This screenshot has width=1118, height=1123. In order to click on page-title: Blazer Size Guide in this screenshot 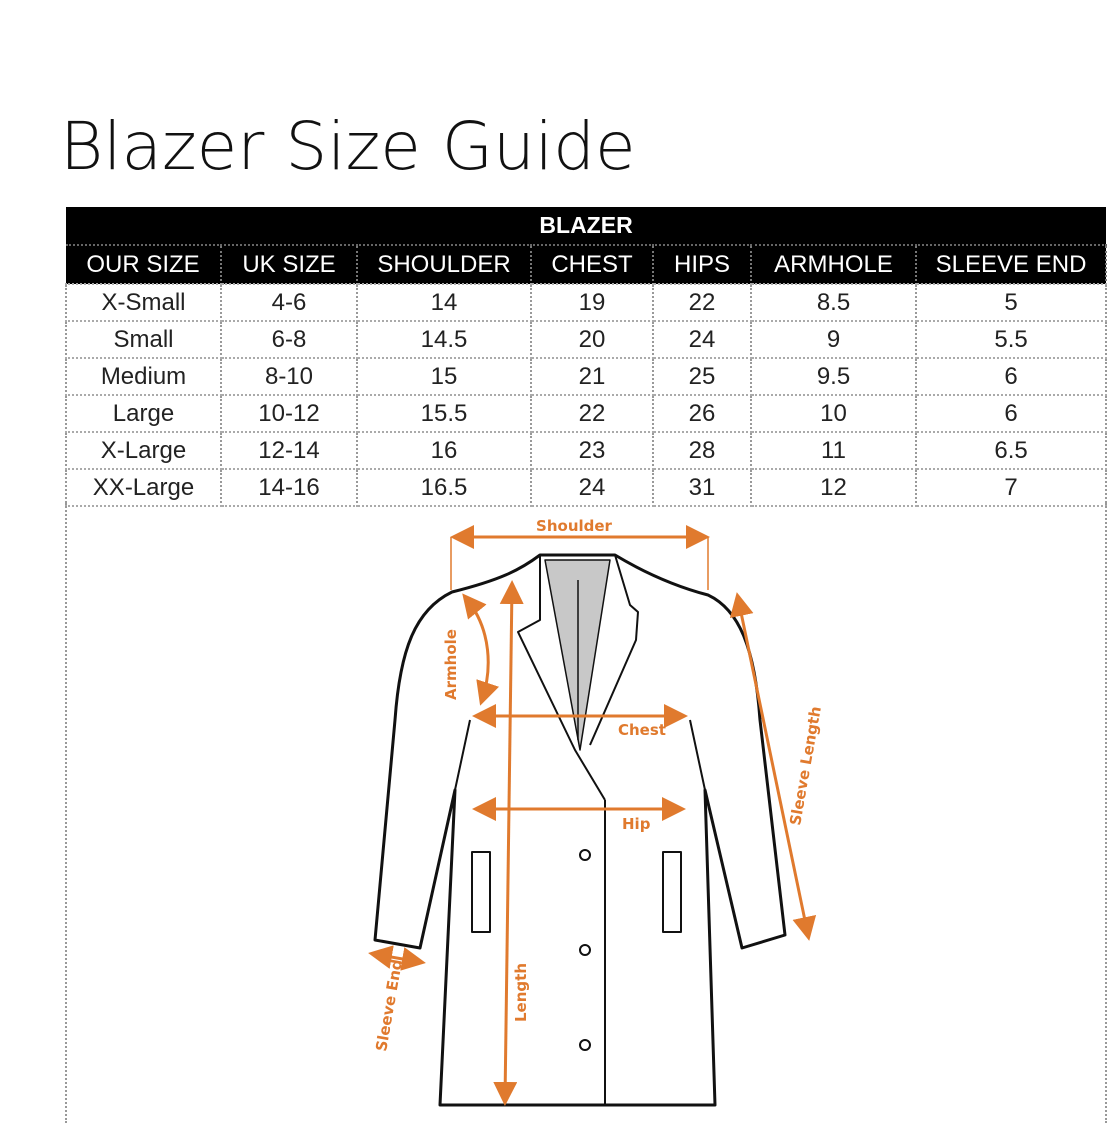, I will do `click(348, 146)`.